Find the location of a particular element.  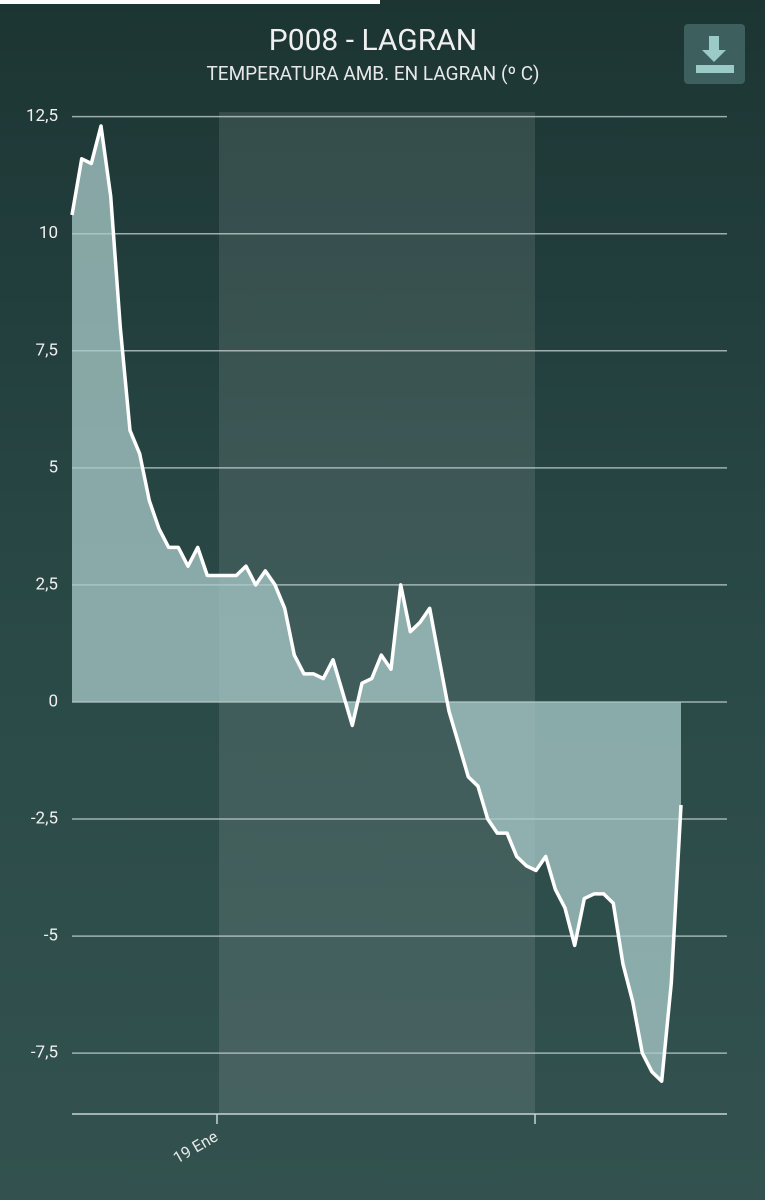

y-tick-label: 5 is located at coordinates (53, 467).